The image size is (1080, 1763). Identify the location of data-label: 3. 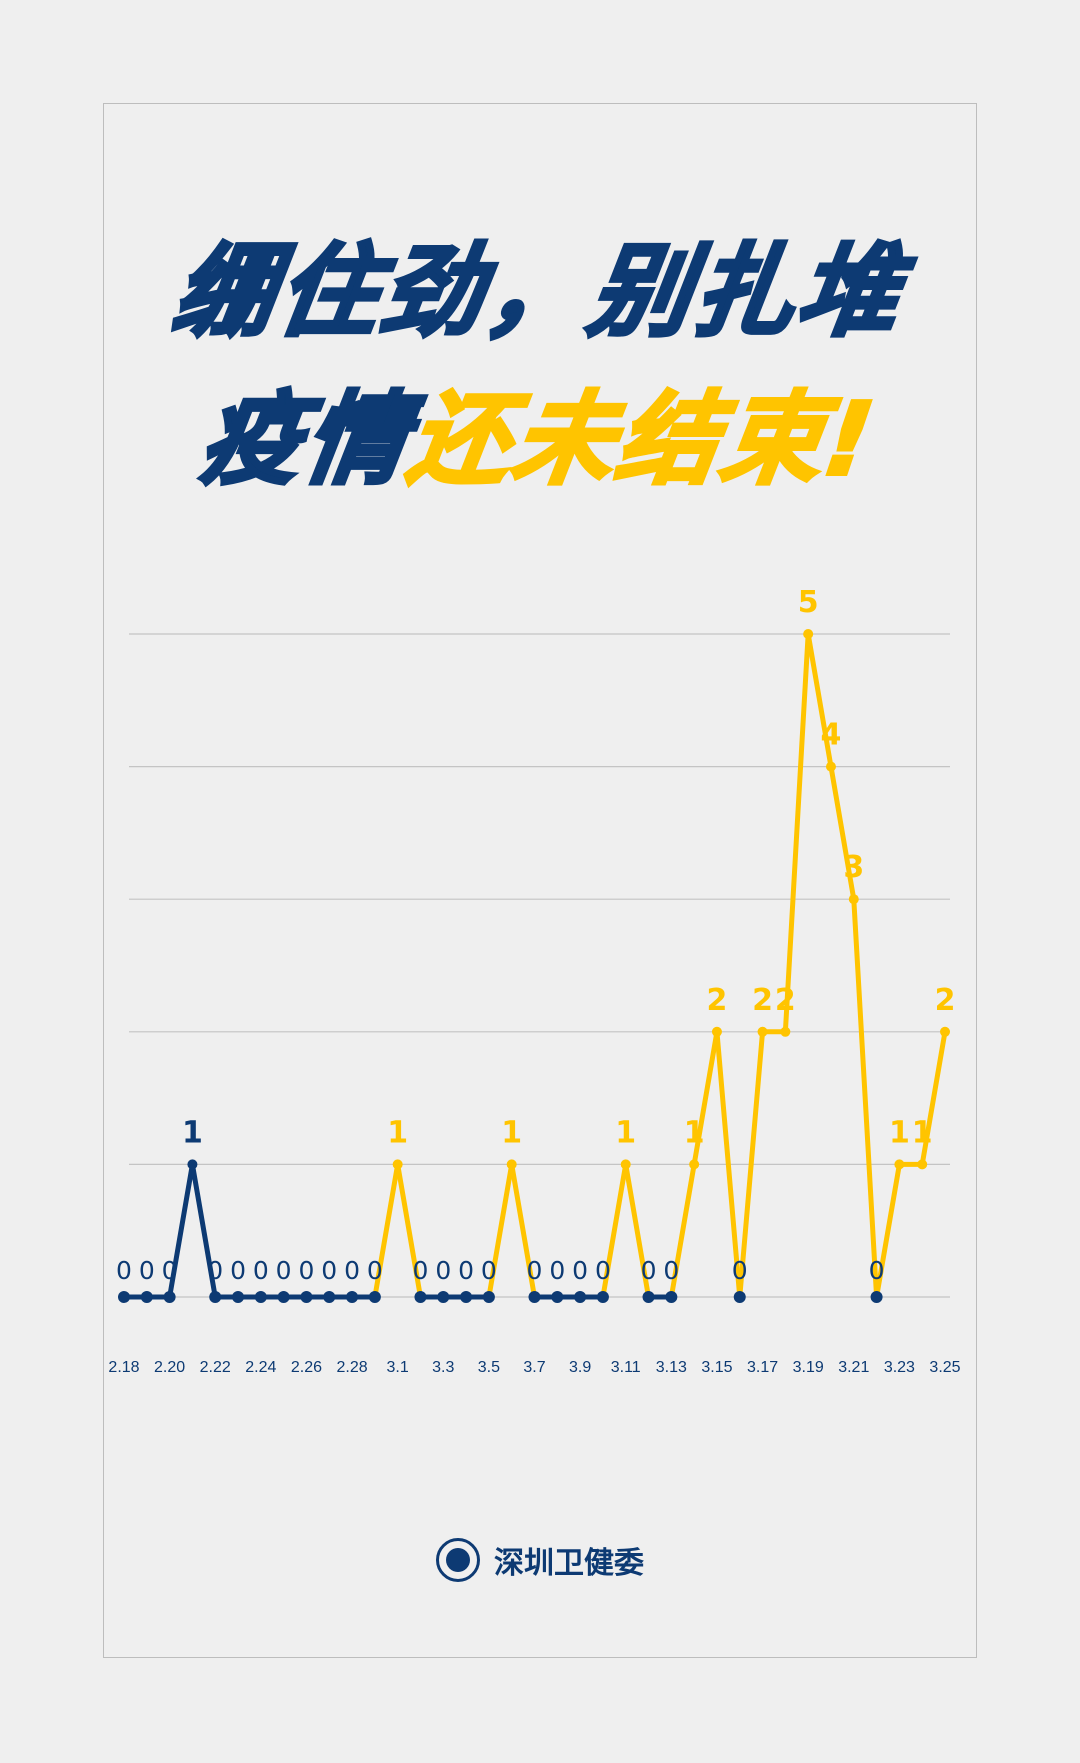
(853, 867).